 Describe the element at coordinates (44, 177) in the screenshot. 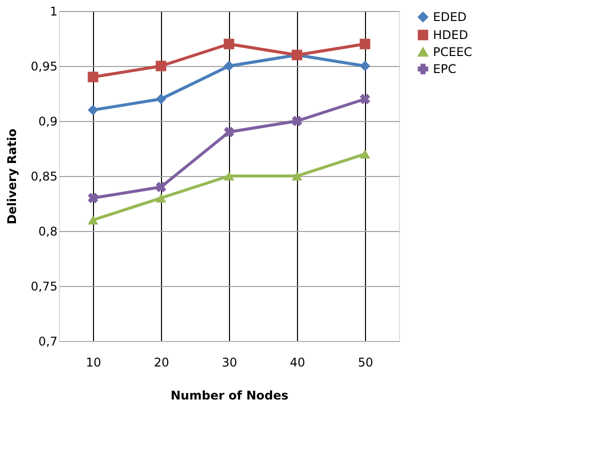

I see `y-tick-label: 0,85` at that location.